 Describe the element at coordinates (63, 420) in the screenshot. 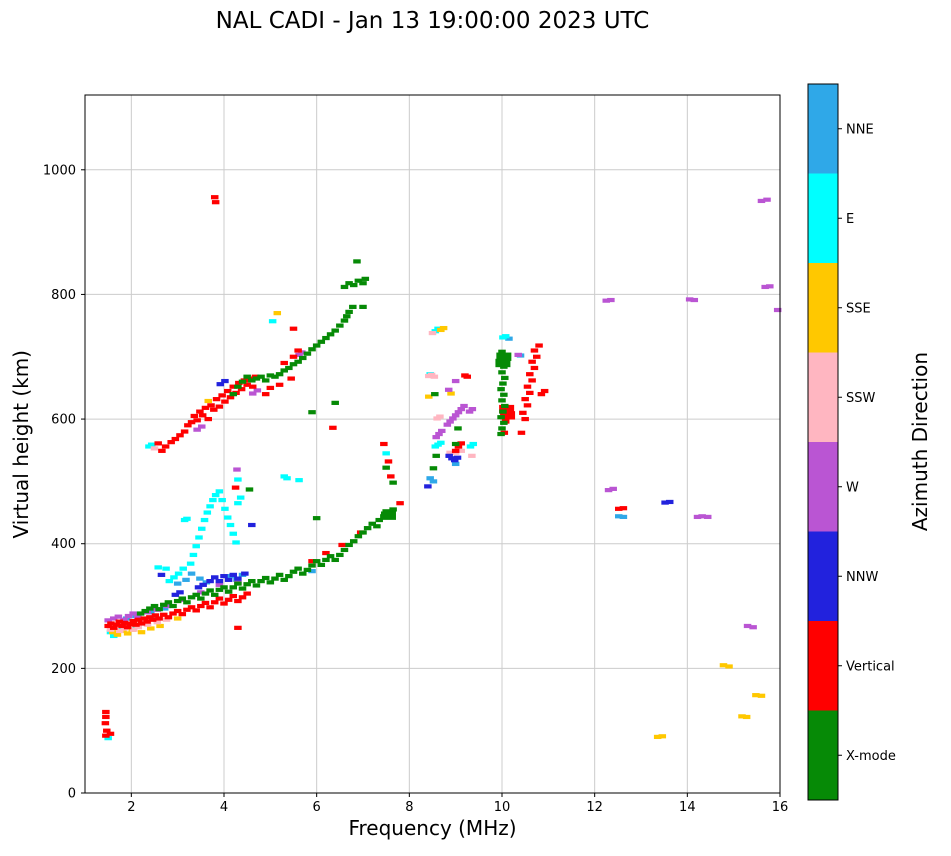

I see `y-tick-label: 600` at that location.